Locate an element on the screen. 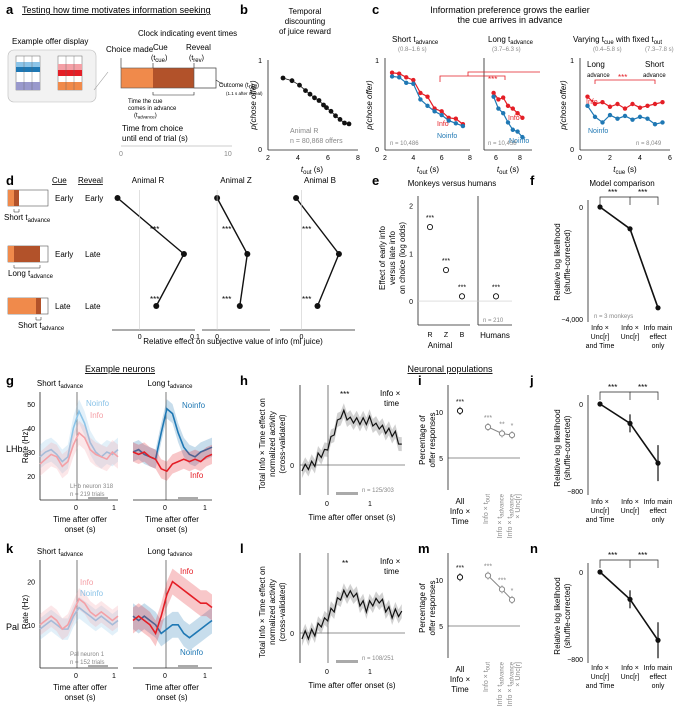 Image resolution: width=685 pixels, height=709 pixels. svg-text: n = 10,458 is located at coordinates (502, 144).